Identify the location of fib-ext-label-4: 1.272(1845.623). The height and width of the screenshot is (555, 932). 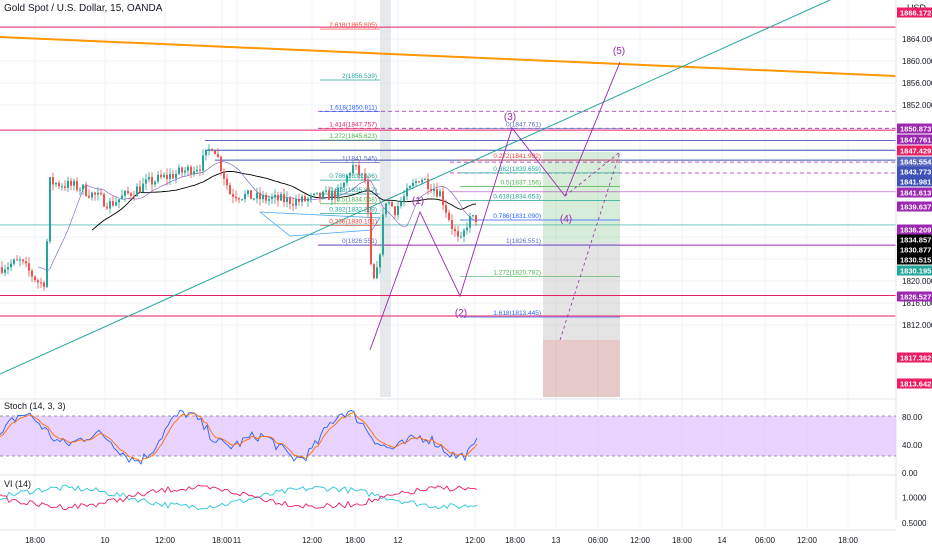
(353, 136).